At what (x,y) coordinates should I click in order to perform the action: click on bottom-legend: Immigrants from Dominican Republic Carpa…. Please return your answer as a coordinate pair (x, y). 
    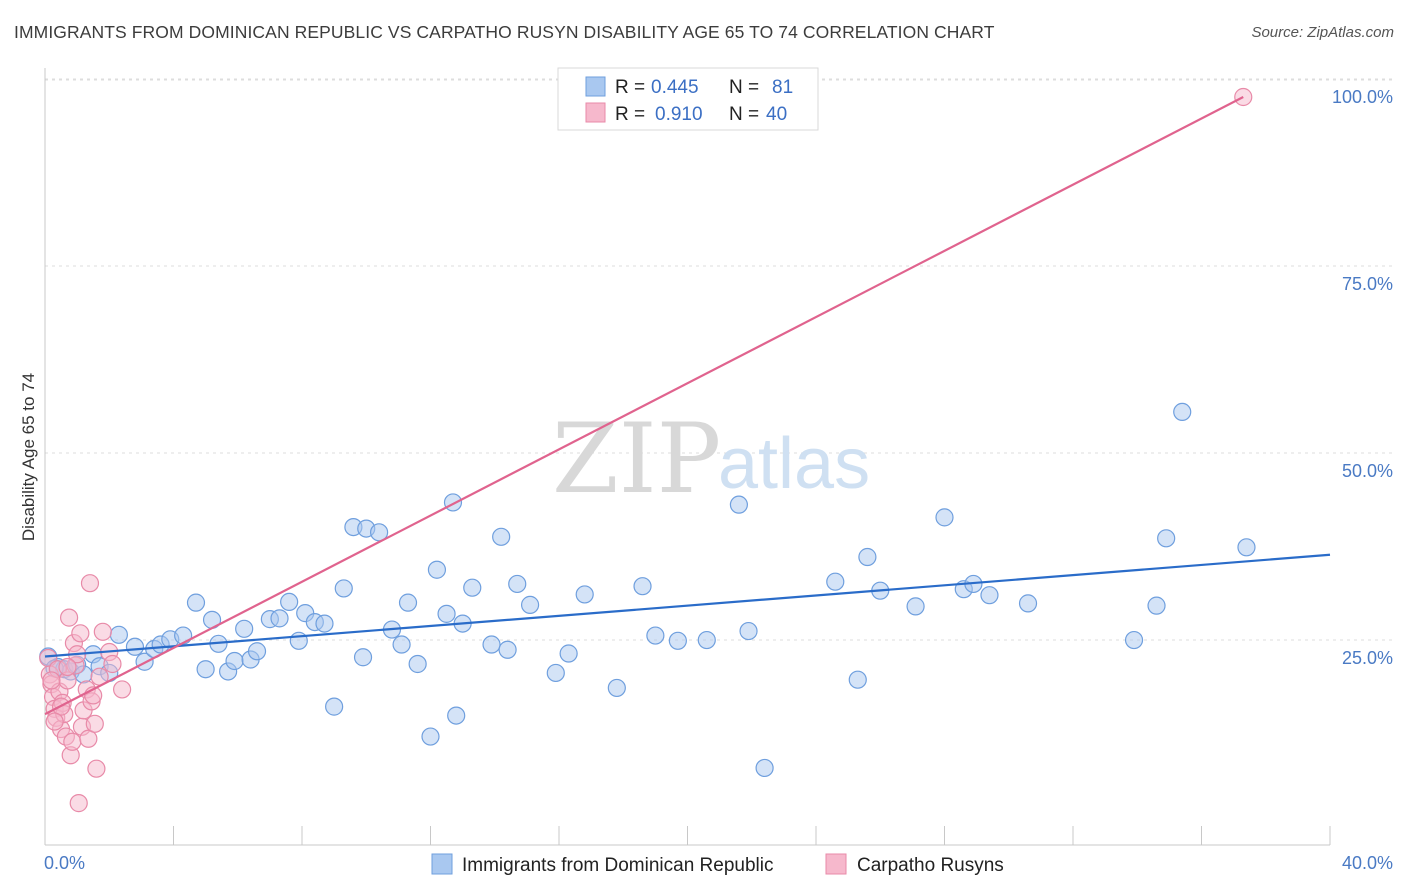
    Looking at the image, I should click on (717, 864).